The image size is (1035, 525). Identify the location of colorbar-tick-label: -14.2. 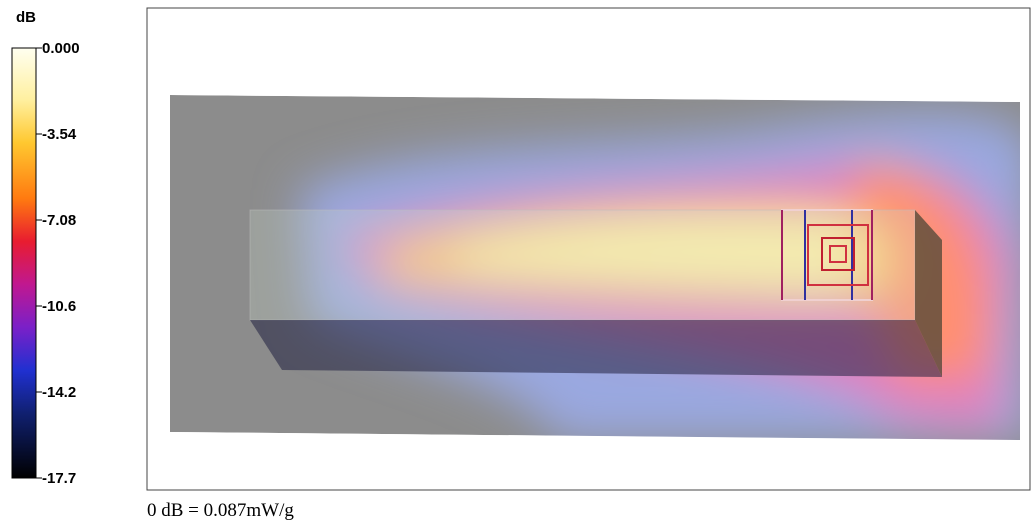
(59, 392).